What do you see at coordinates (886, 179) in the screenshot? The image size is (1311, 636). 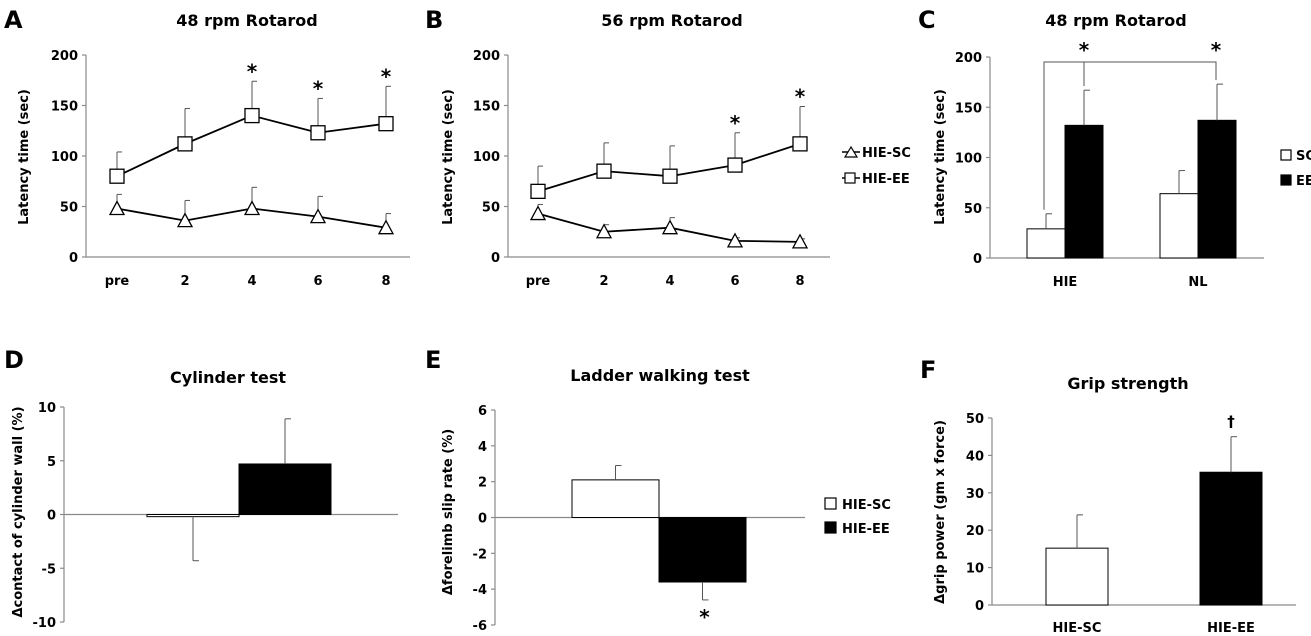 I see `legend-label-hie-ee: HIE-EE` at bounding box center [886, 179].